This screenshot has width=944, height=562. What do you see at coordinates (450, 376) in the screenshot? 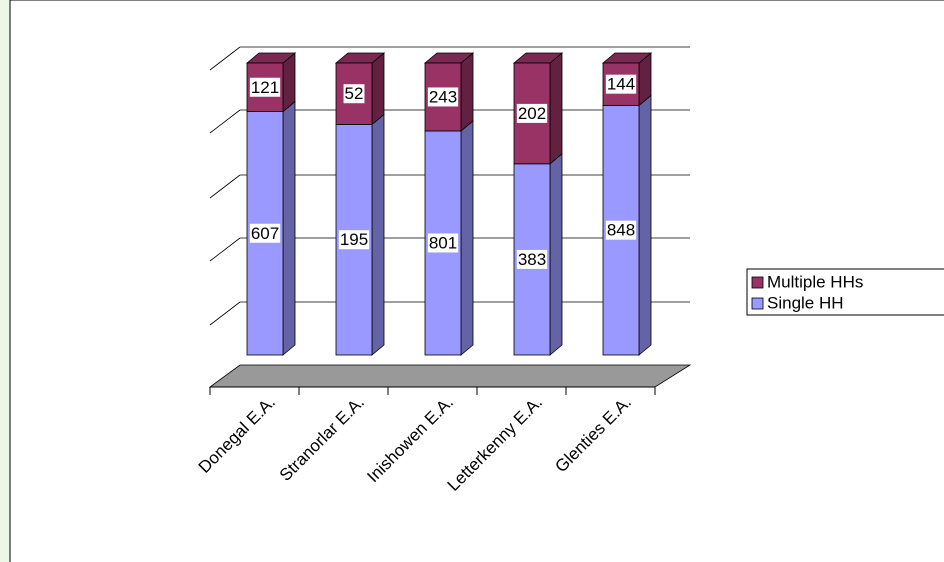
I see `floor` at bounding box center [450, 376].